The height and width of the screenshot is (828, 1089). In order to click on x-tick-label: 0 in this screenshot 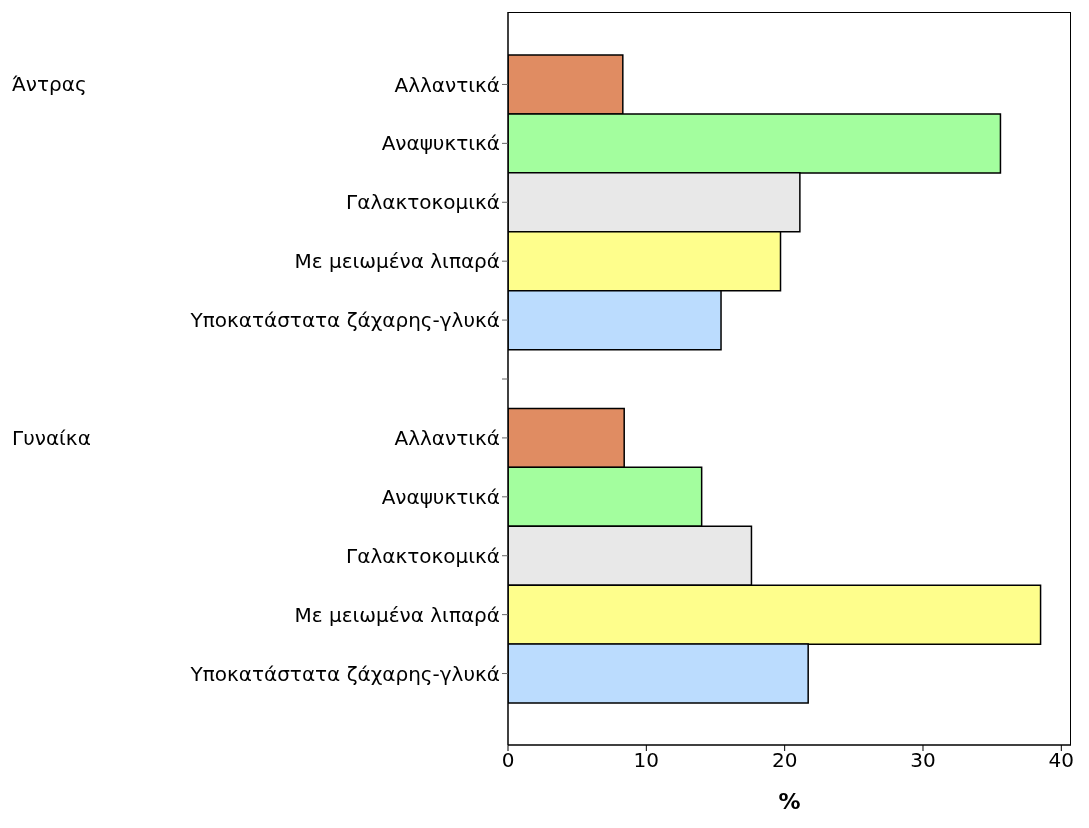, I will do `click(508, 760)`.